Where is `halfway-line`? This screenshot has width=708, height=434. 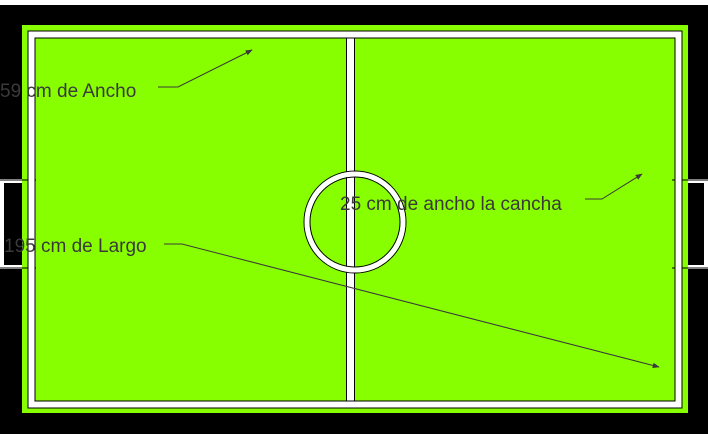
halfway-line is located at coordinates (350, 219).